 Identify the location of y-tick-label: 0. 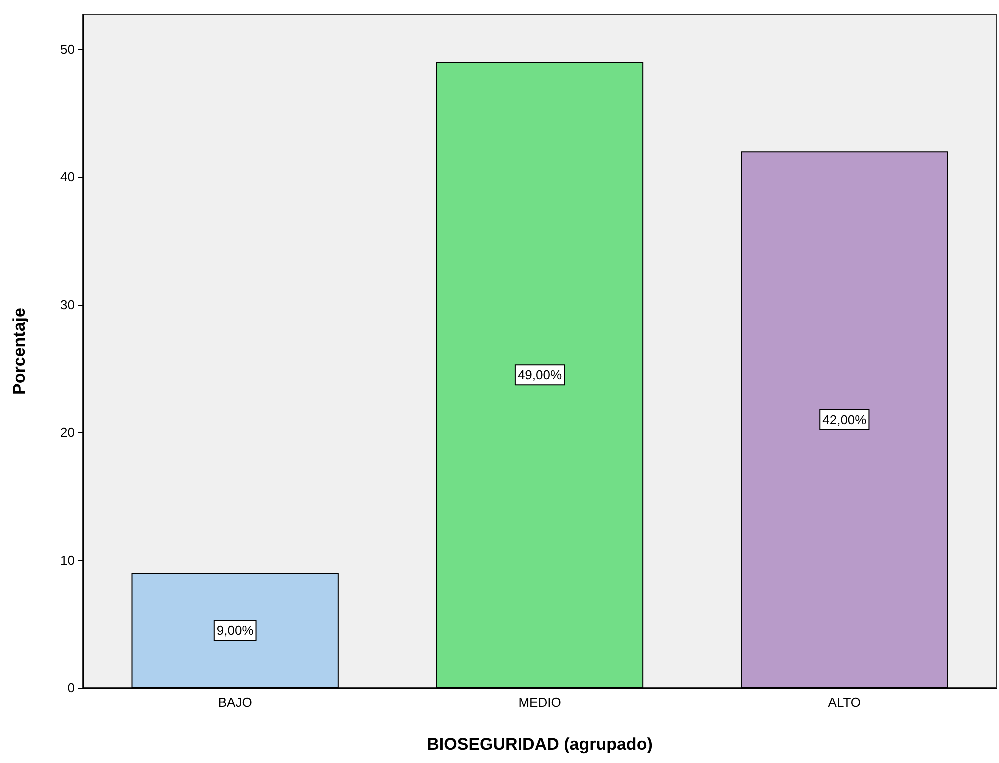
(71, 688).